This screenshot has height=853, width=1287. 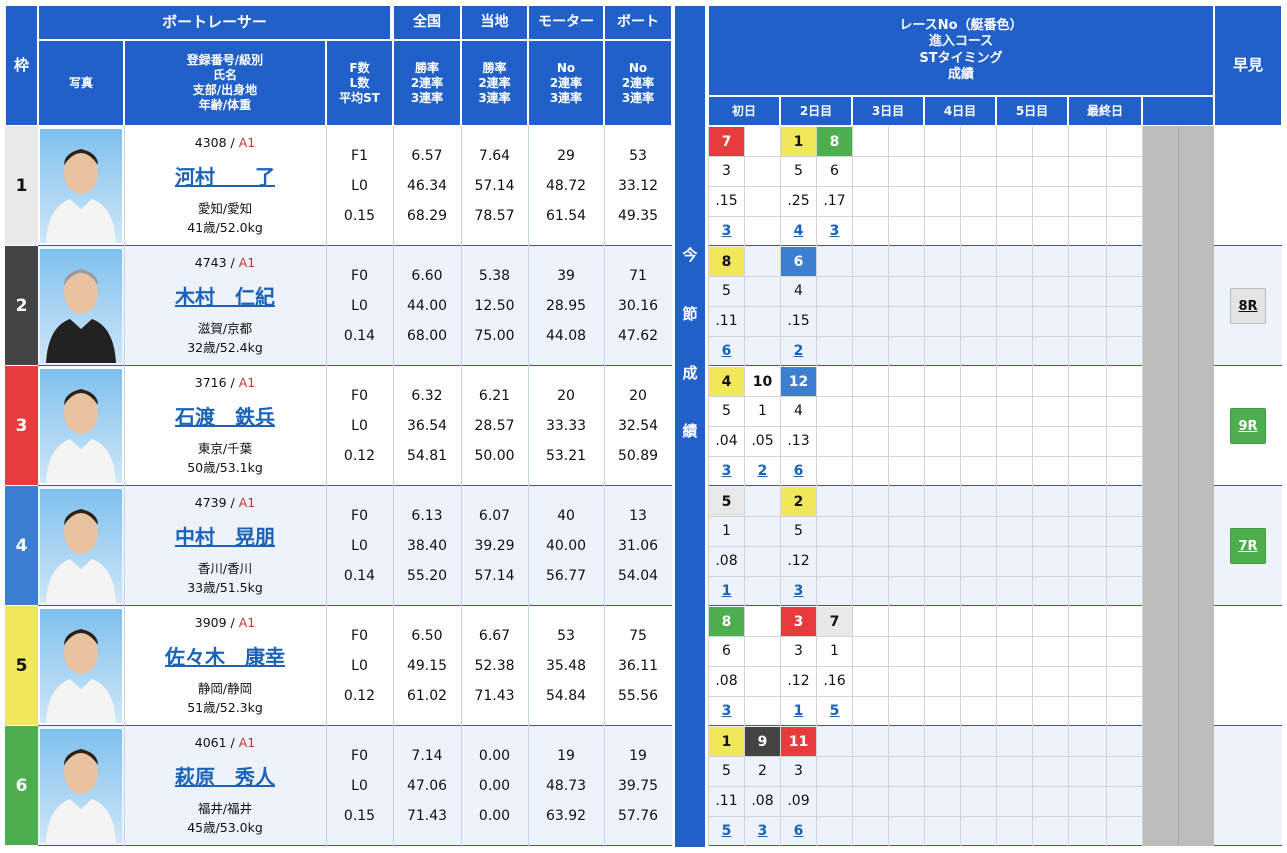 I want to click on racer-branch: 静岡/静岡, so click(x=225, y=688).